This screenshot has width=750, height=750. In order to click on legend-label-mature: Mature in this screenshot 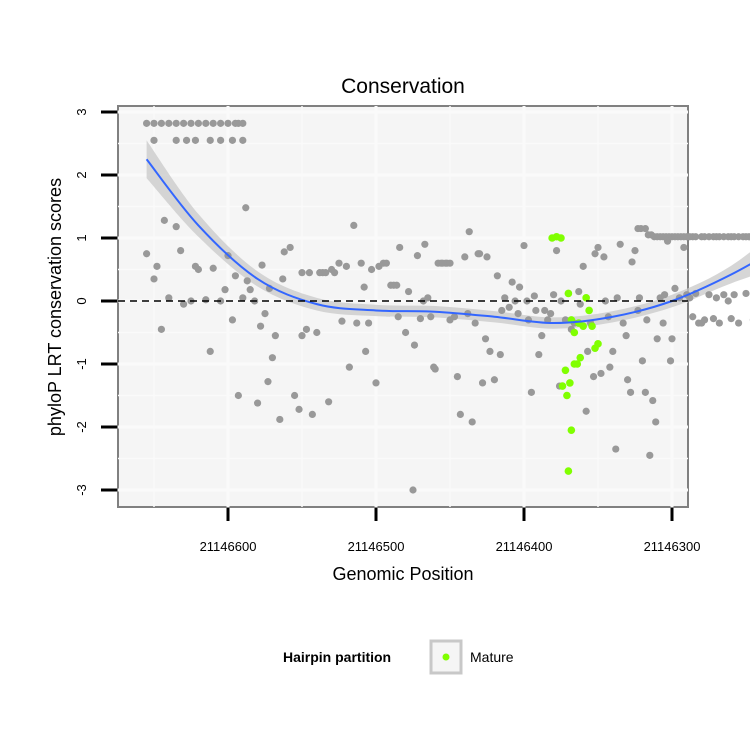, I will do `click(492, 657)`.